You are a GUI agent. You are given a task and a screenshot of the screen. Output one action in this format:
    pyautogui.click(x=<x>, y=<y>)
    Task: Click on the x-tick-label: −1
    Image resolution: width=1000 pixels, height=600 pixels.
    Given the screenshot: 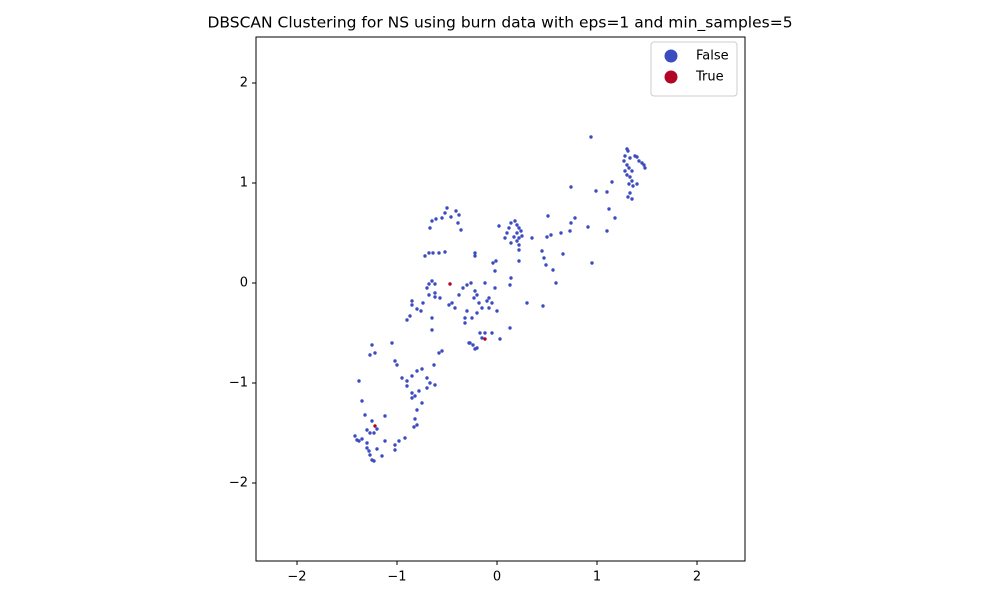 What is the action you would take?
    pyautogui.click(x=396, y=577)
    